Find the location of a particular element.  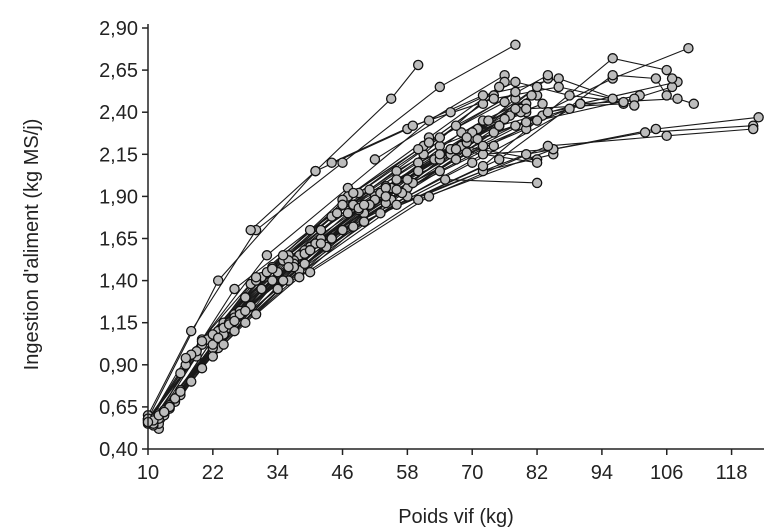

y-tick-label: 2,65 is located at coordinates (118, 71).